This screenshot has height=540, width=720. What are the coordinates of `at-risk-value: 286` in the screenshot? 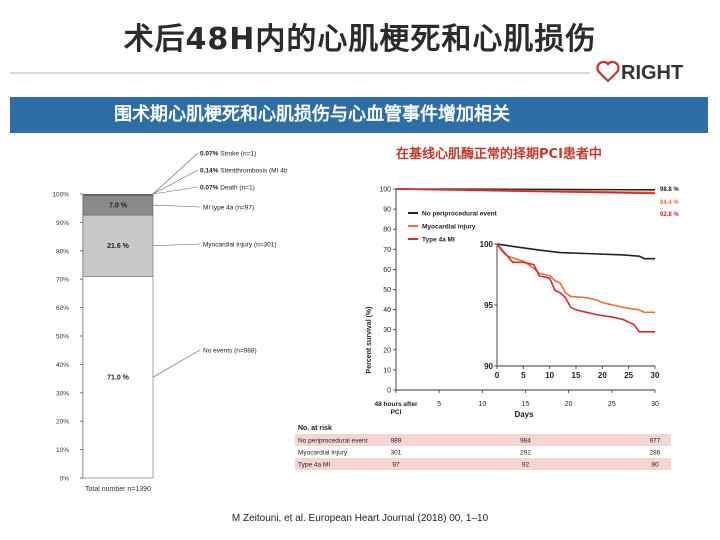 It's located at (655, 453).